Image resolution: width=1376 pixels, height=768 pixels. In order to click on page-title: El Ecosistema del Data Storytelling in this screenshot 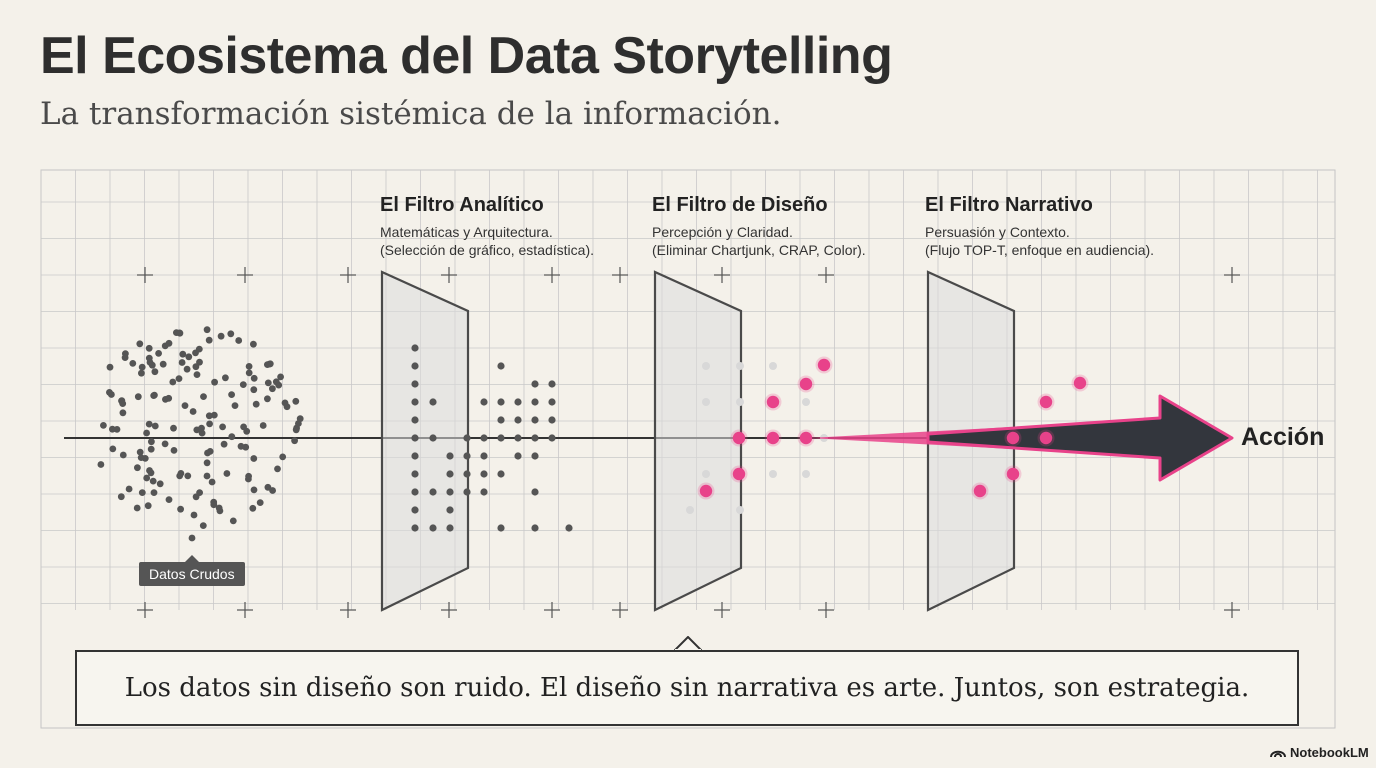, I will do `click(466, 56)`.